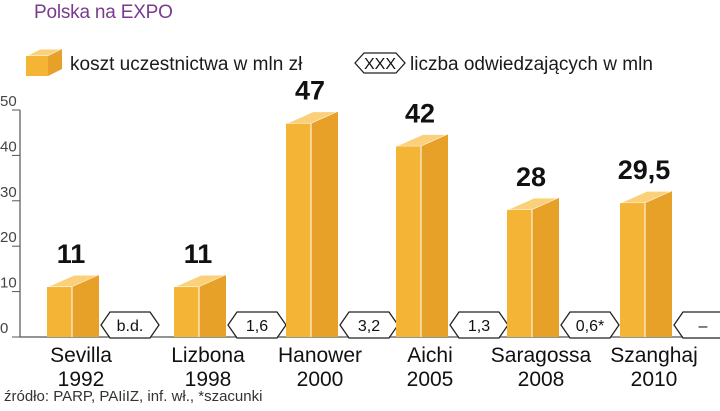 Image resolution: width=720 pixels, height=411 pixels. I want to click on x-tick-year: 2008, so click(541, 379).